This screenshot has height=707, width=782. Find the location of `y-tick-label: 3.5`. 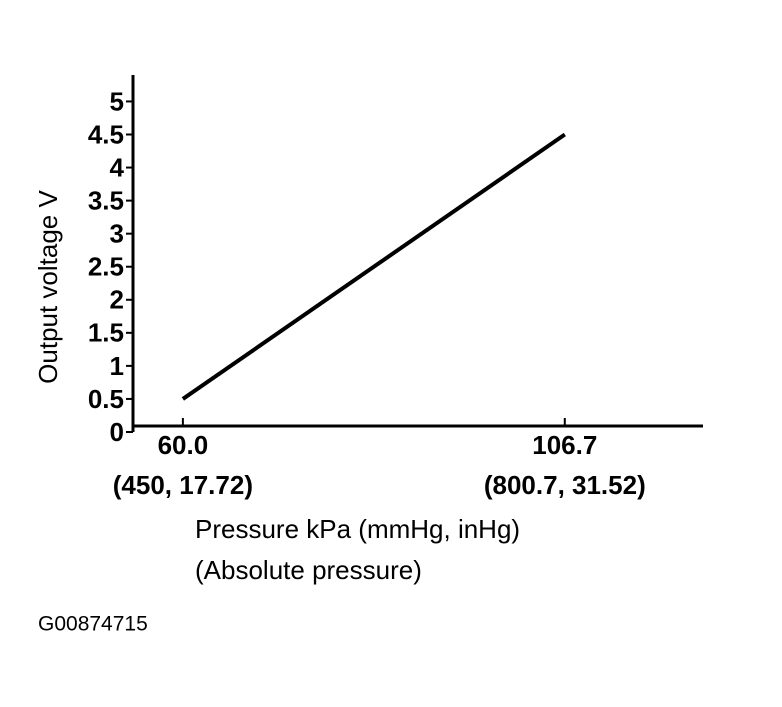

y-tick-label: 3.5 is located at coordinates (106, 200).